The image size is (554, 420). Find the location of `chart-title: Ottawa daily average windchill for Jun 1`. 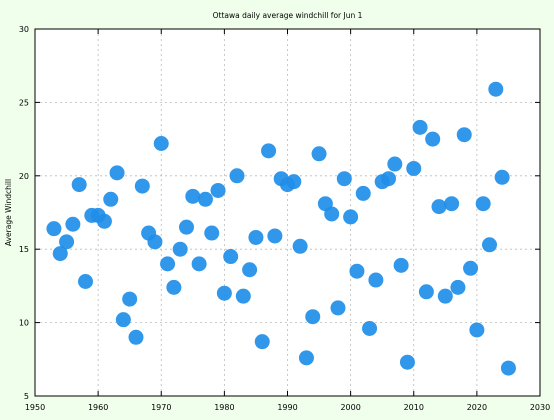

chart-title: Ottawa daily average windchill for Jun 1 is located at coordinates (288, 15).